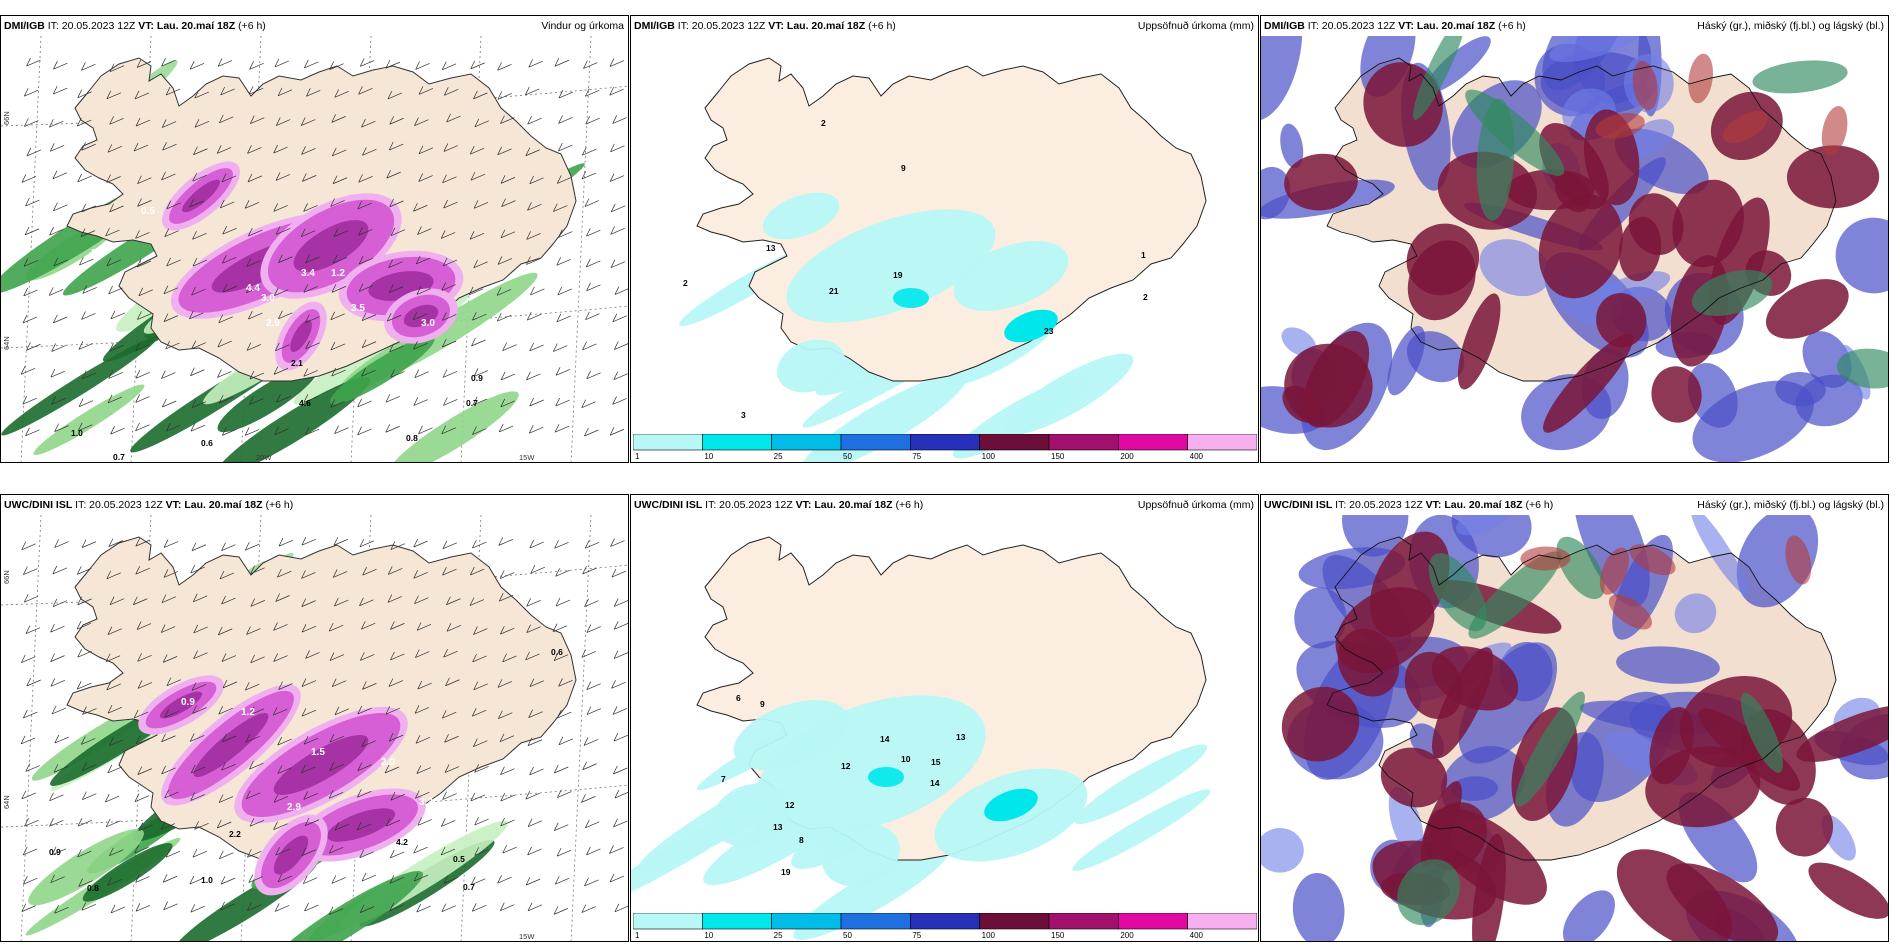 Image resolution: width=1900 pixels, height=950 pixels. What do you see at coordinates (77, 433) in the screenshot?
I see `precip-value-label: 1.0` at bounding box center [77, 433].